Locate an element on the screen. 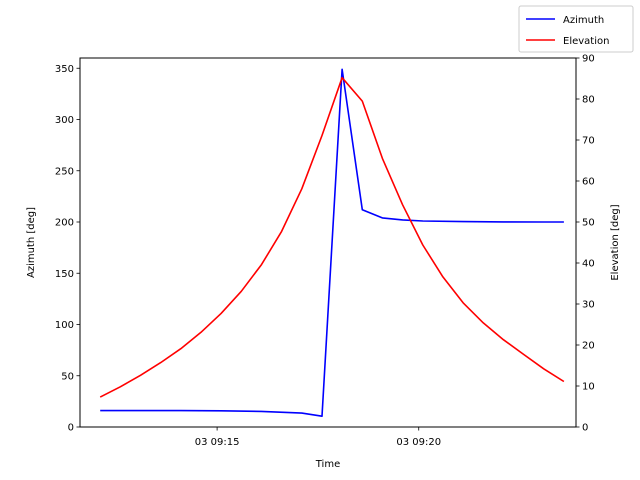 The height and width of the screenshot is (480, 640). y-right-tick-label: 10 is located at coordinates (588, 387).